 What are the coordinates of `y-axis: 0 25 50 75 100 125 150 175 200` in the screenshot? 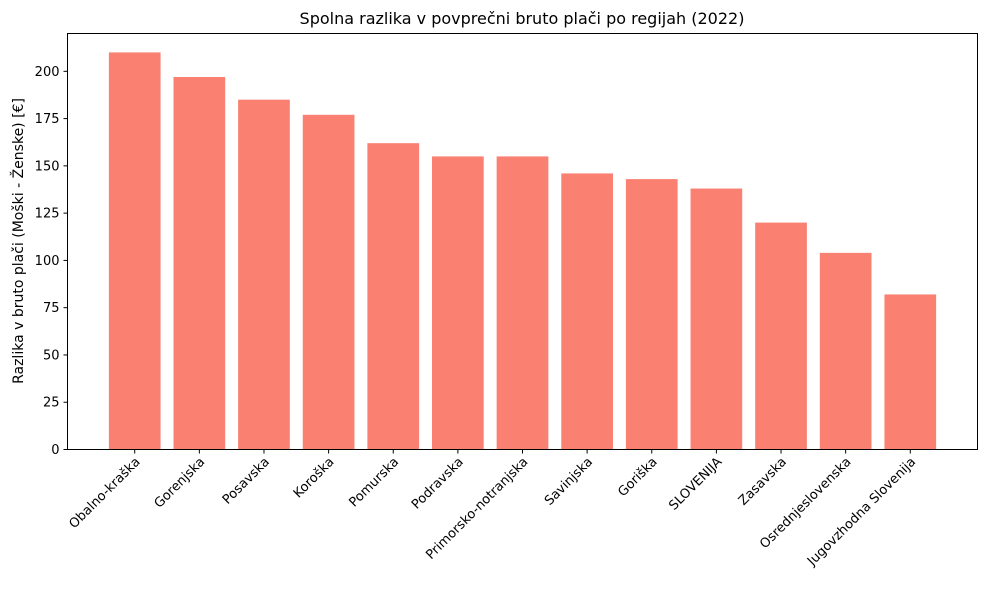 It's located at (51, 261).